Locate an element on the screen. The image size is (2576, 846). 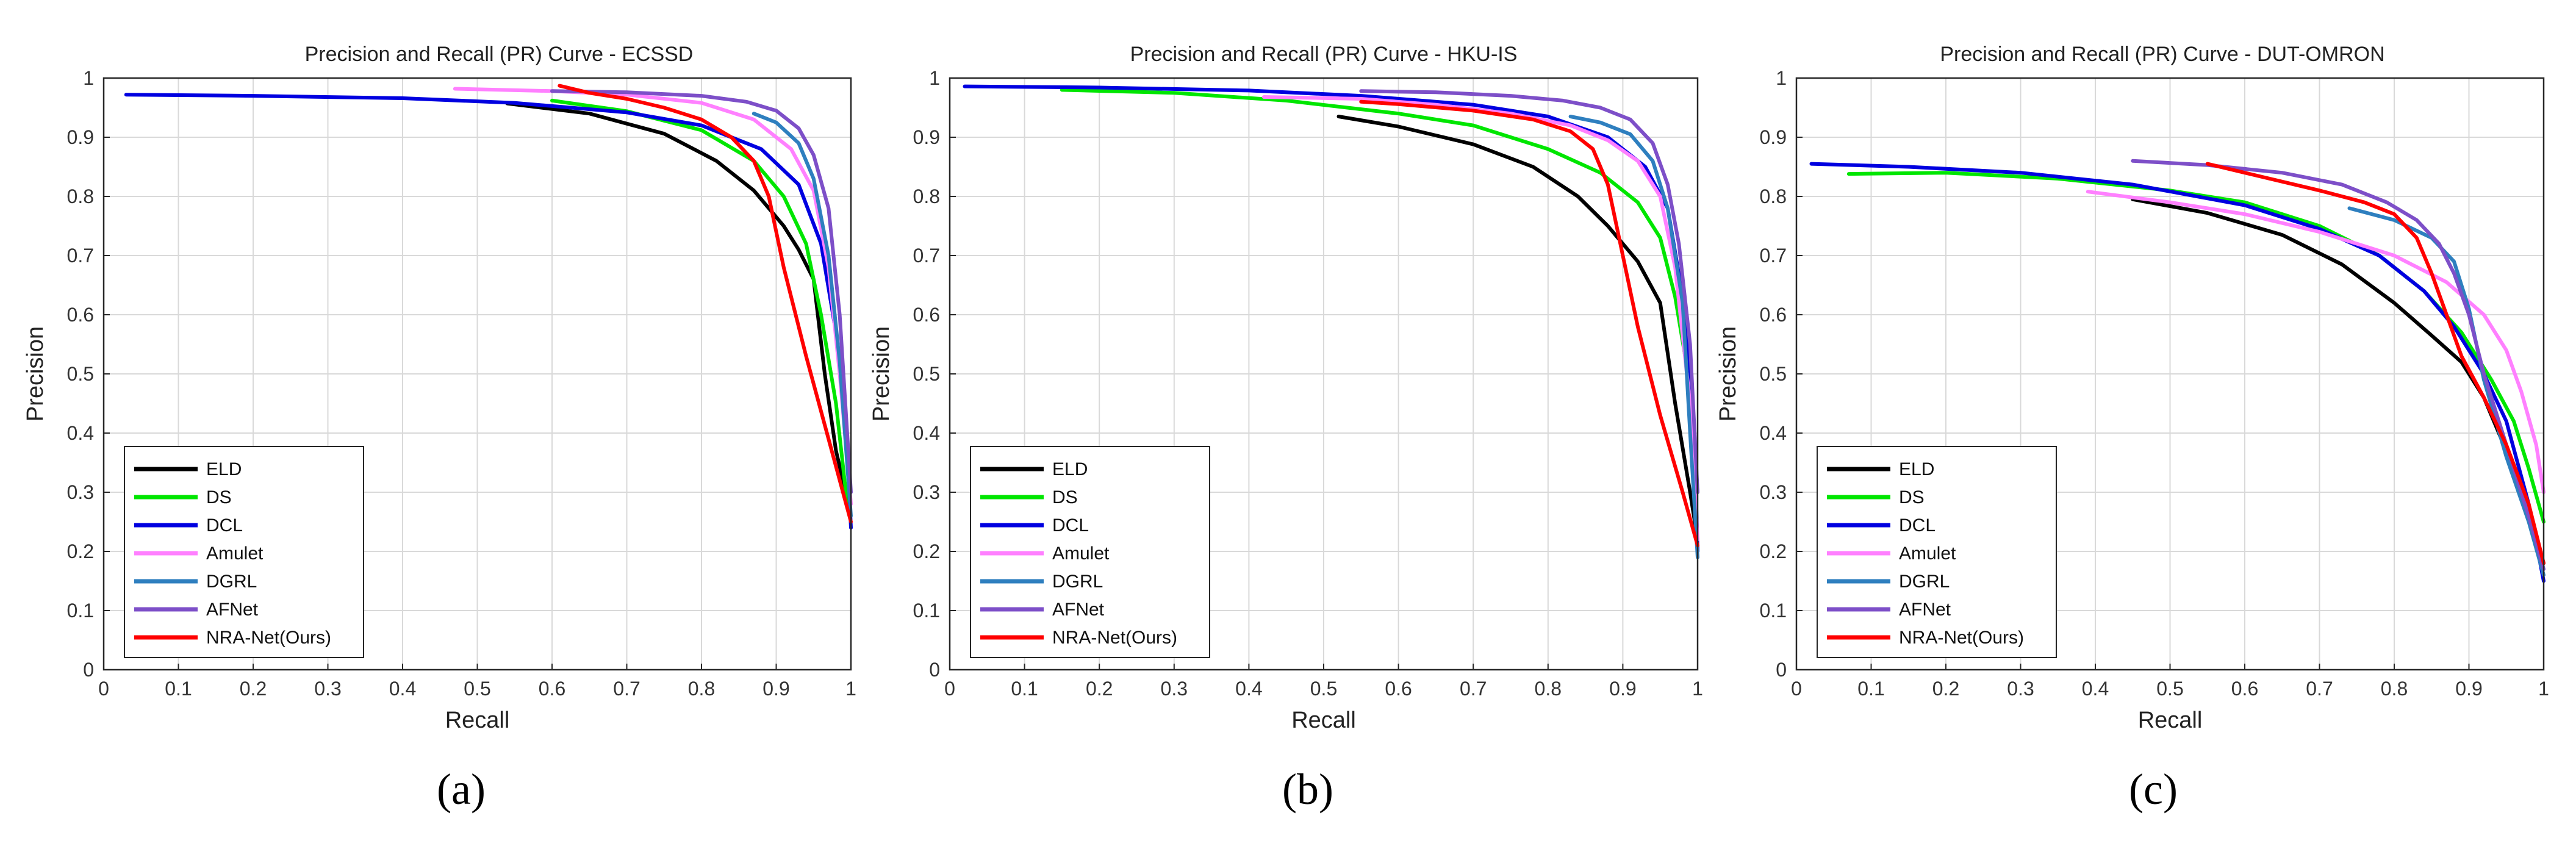
series-line-ds is located at coordinates (1380, 291).